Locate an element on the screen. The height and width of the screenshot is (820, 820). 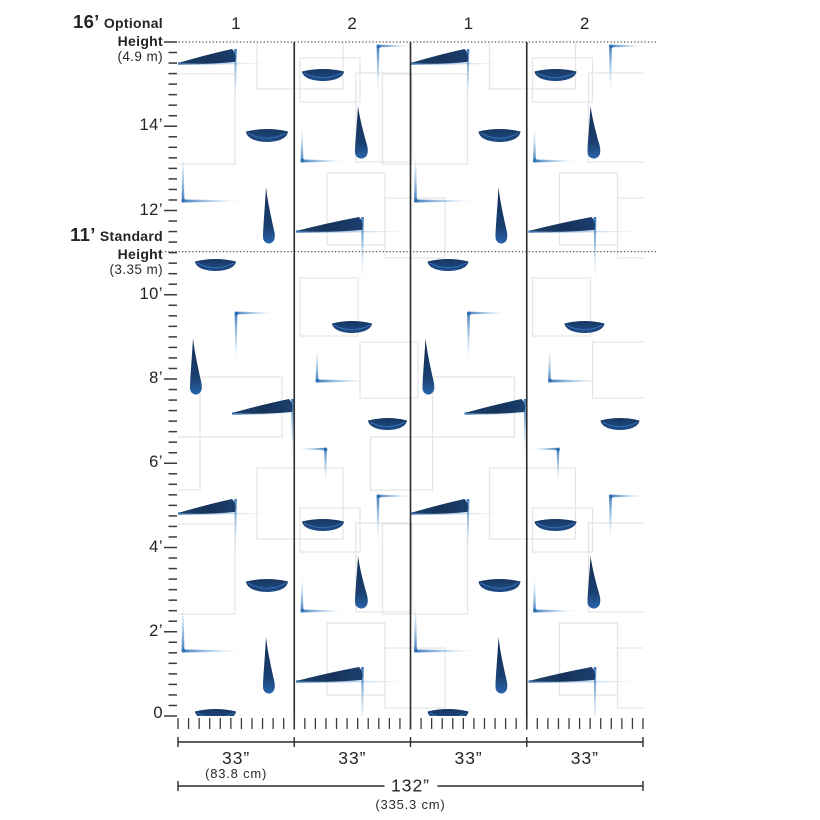
panel-number-2: 2 is located at coordinates (352, 23).